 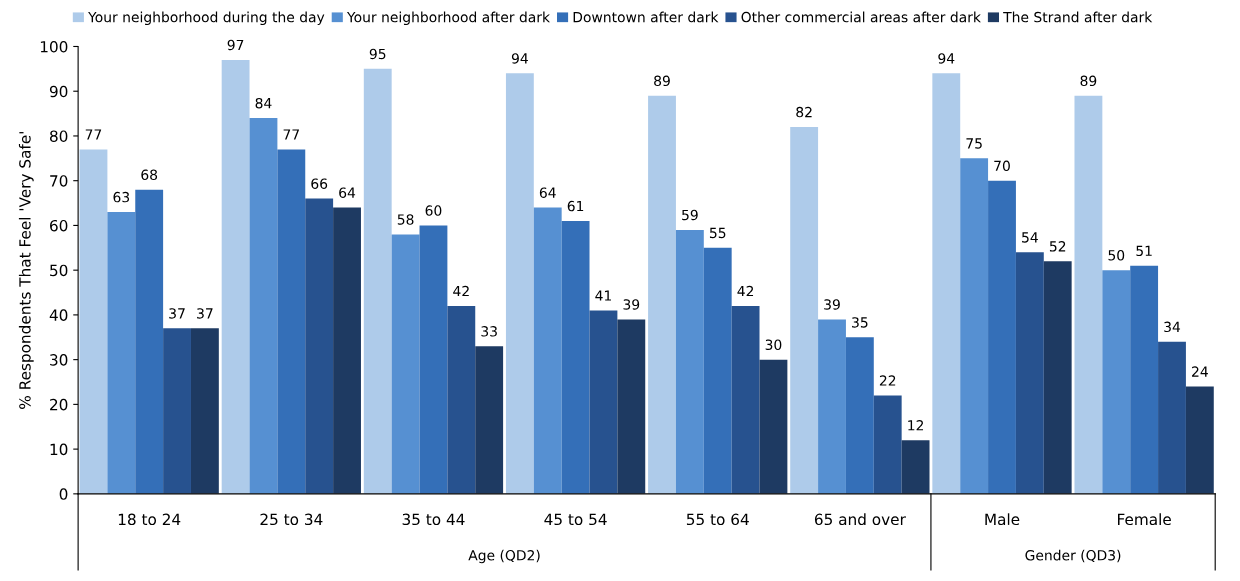 What do you see at coordinates (63, 494) in the screenshot?
I see `y-tick-label: 0` at bounding box center [63, 494].